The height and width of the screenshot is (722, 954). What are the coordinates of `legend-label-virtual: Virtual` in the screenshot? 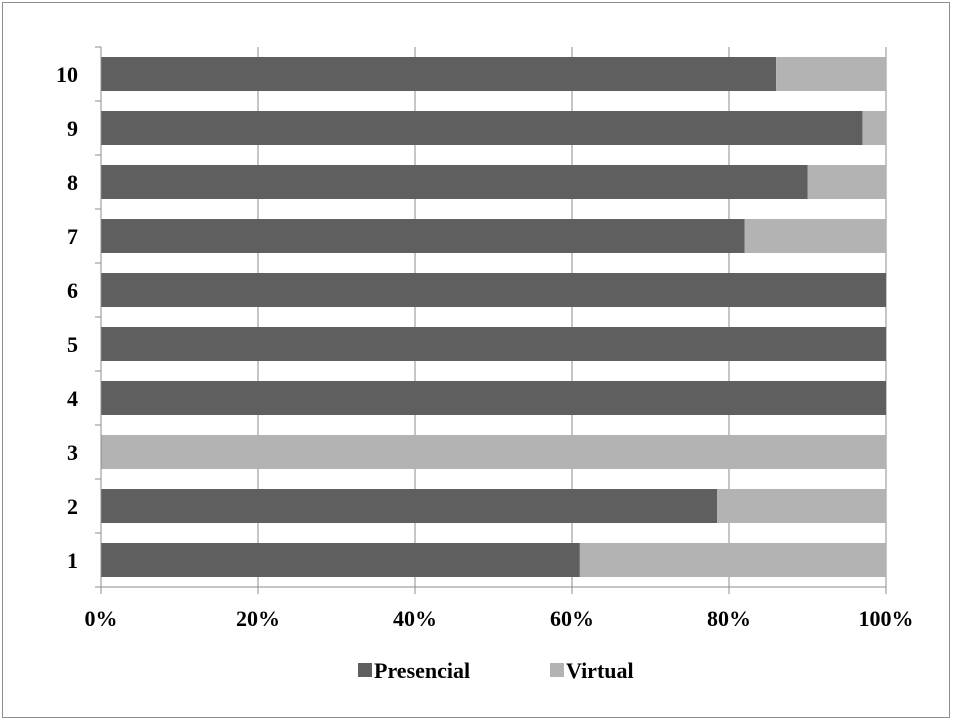 It's located at (600, 670).